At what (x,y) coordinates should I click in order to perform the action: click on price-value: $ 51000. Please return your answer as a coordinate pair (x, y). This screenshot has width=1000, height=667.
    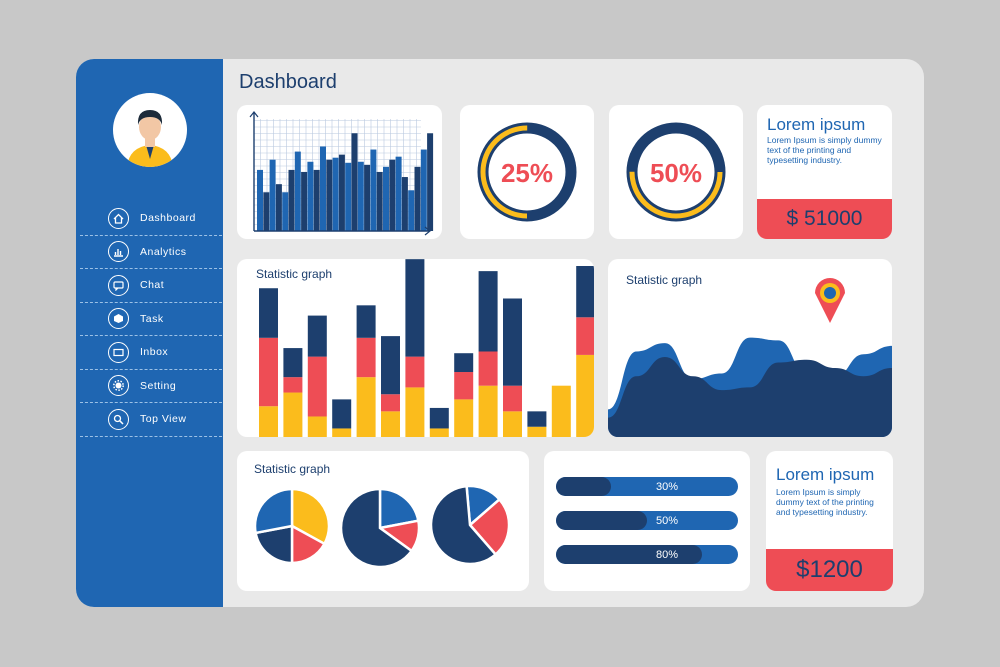
    Looking at the image, I should click on (824, 218).